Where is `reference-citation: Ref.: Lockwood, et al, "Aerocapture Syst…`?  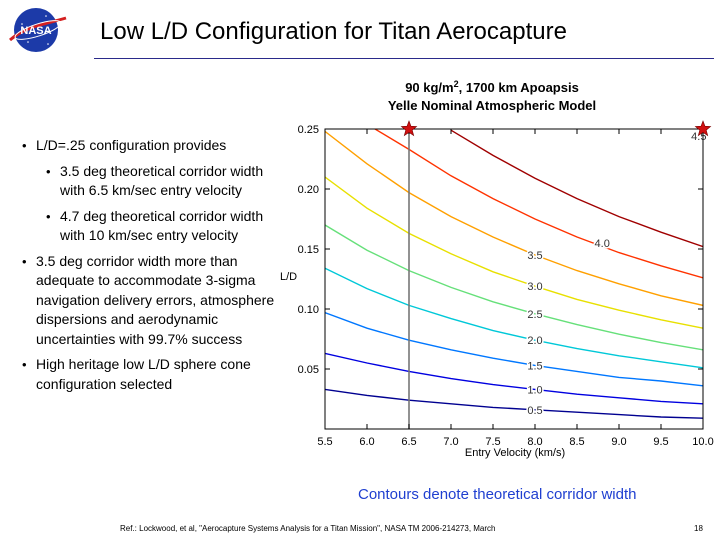
reference-citation: Ref.: Lockwood, et al, "Aerocapture Syst… is located at coordinates (308, 528).